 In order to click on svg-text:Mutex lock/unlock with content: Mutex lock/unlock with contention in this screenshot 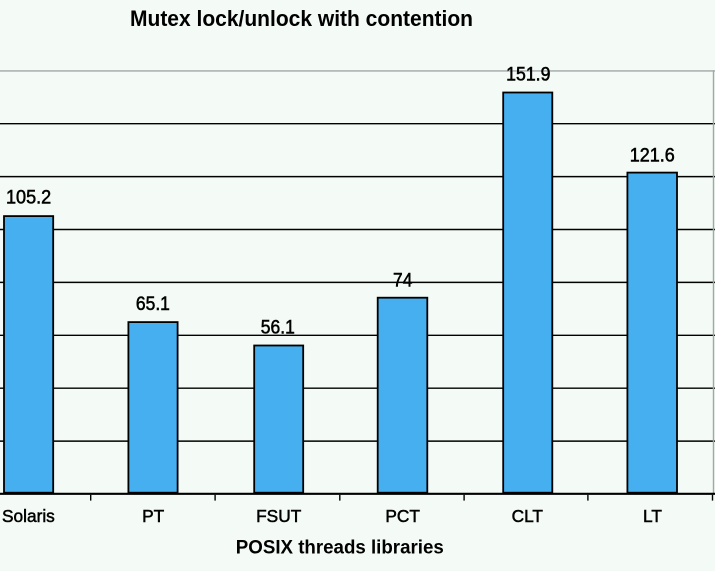, I will do `click(301, 18)`.